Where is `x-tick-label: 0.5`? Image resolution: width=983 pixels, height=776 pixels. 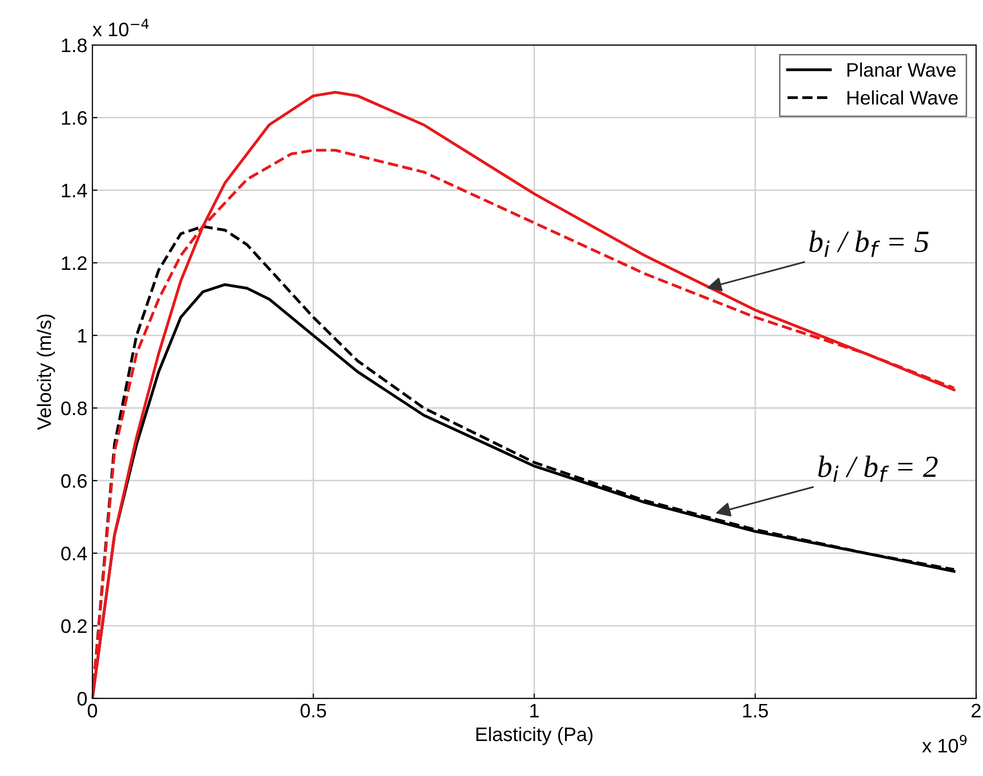
x-tick-label: 0.5 is located at coordinates (313, 711).